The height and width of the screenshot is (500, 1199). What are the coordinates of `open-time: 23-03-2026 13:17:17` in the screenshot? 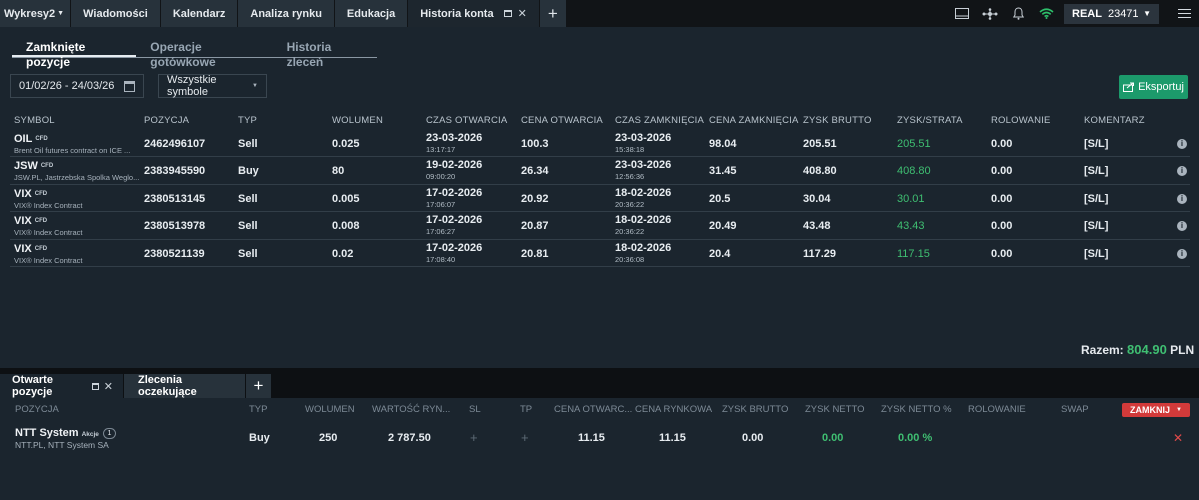 It's located at (454, 143).